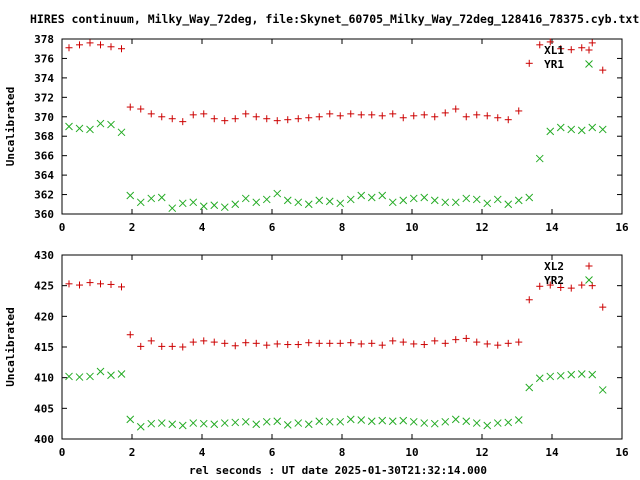  What do you see at coordinates (44, 97) in the screenshot?
I see `y-tick-label: 372` at bounding box center [44, 97].